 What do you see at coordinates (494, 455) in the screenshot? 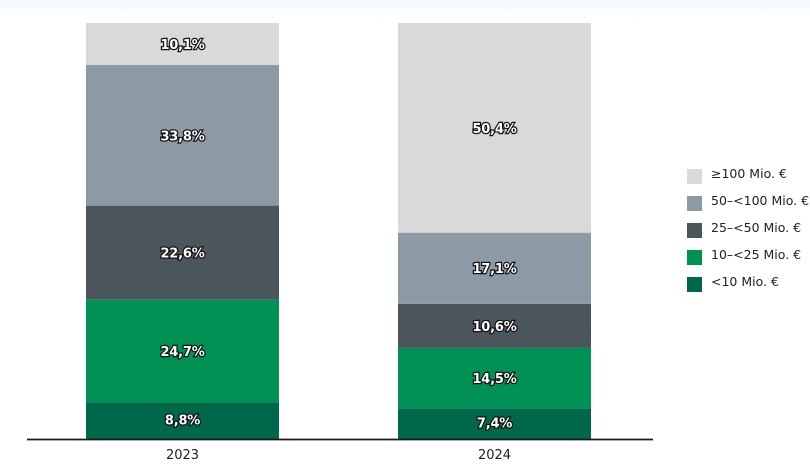
I see `x-tick-label-2024: 2024` at bounding box center [494, 455].